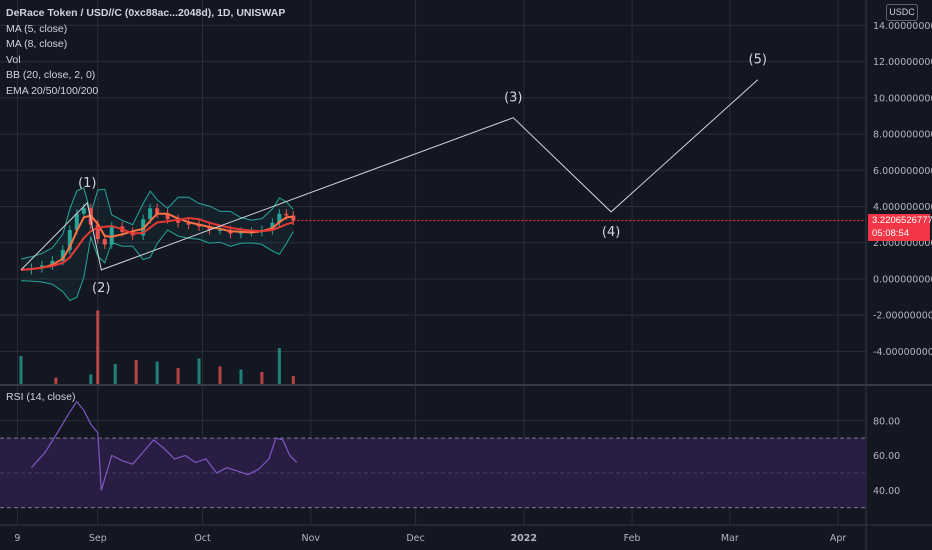 This screenshot has width=932, height=550. I want to click on price-tick-label: 2.0000000000, so click(902, 243).